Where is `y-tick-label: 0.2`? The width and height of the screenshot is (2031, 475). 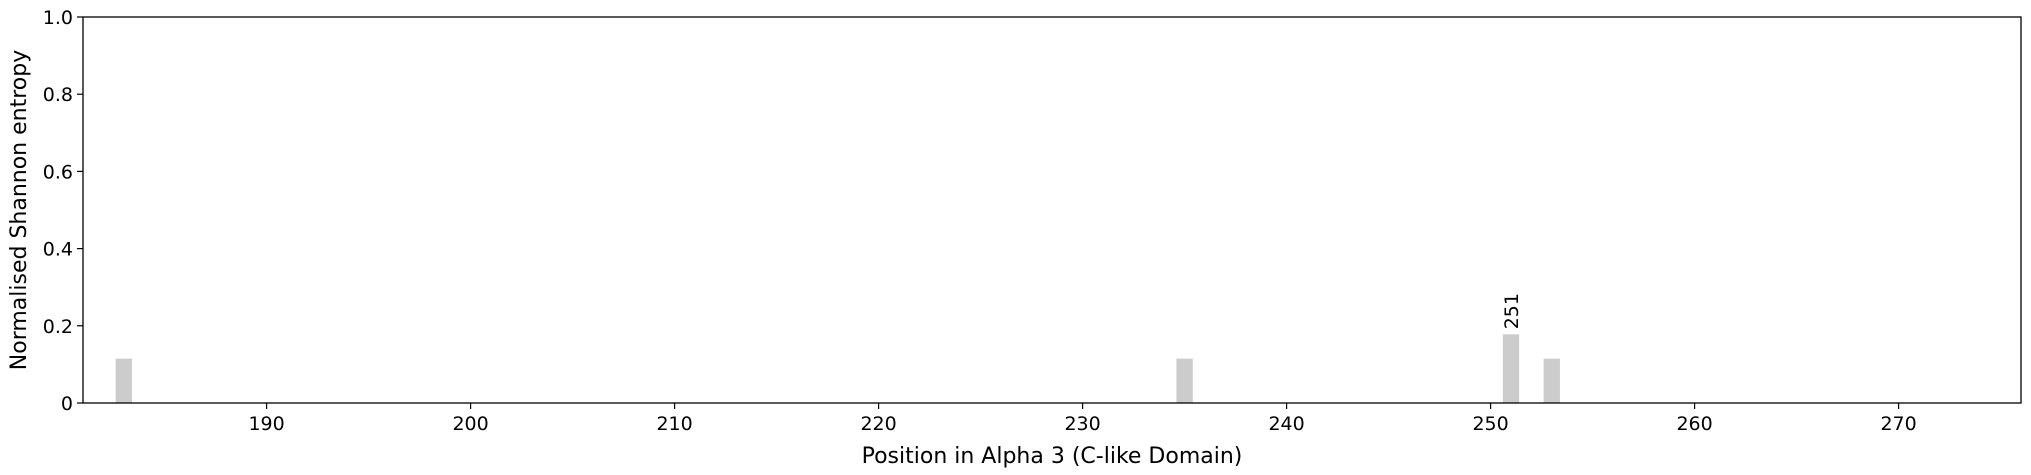
y-tick-label: 0.2 is located at coordinates (58, 327).